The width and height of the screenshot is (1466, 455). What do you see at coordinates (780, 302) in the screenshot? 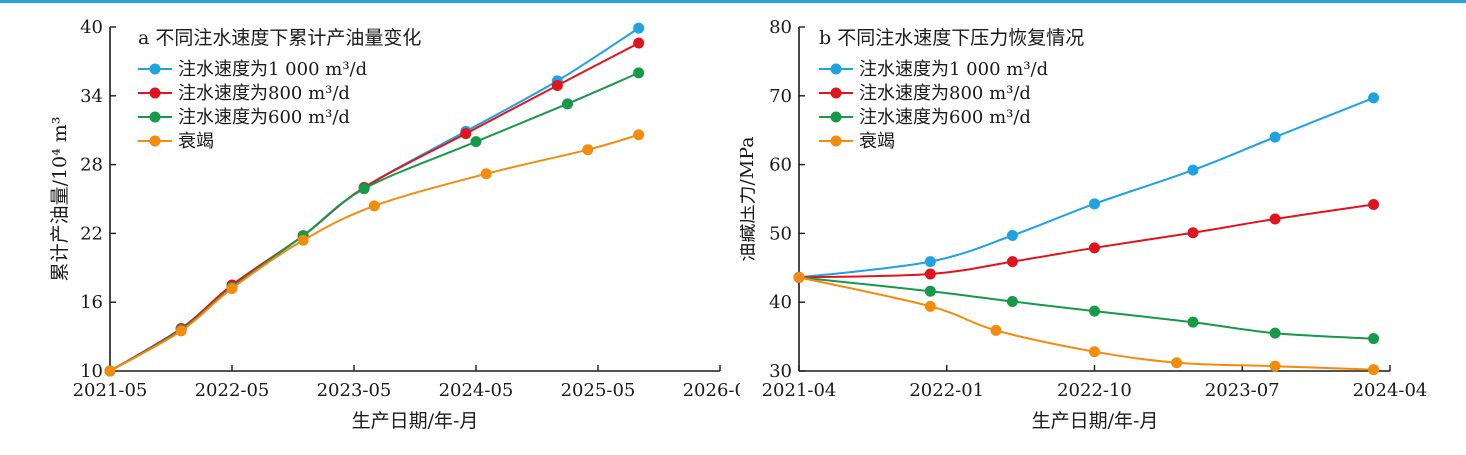
I see `y-tick-label: 40` at bounding box center [780, 302].